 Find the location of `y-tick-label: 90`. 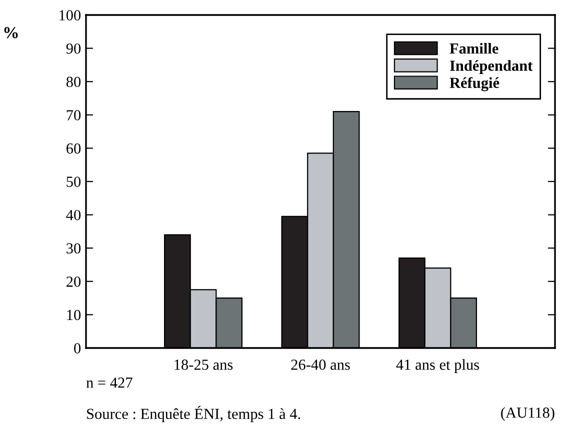

y-tick-label: 90 is located at coordinates (73, 48).